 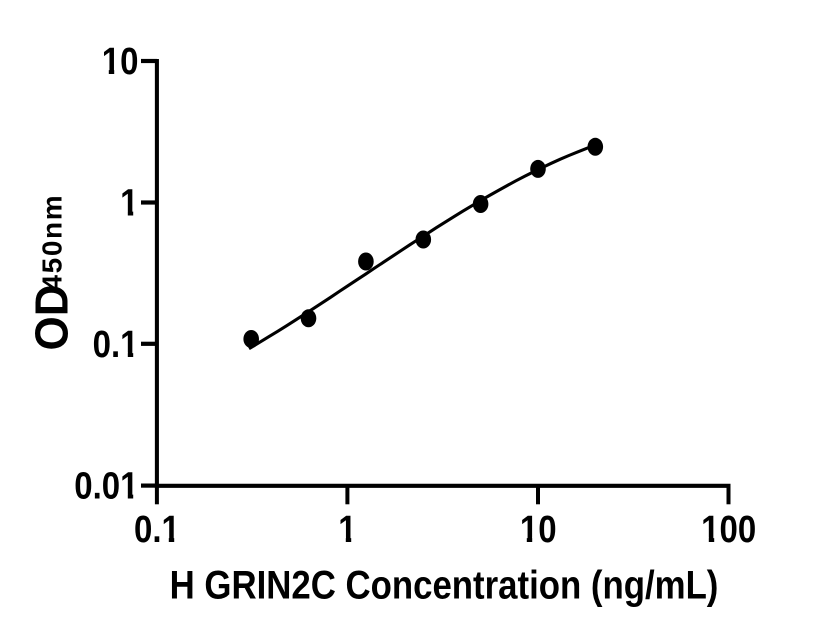 I want to click on svg-text: 100, so click(x=728, y=529).